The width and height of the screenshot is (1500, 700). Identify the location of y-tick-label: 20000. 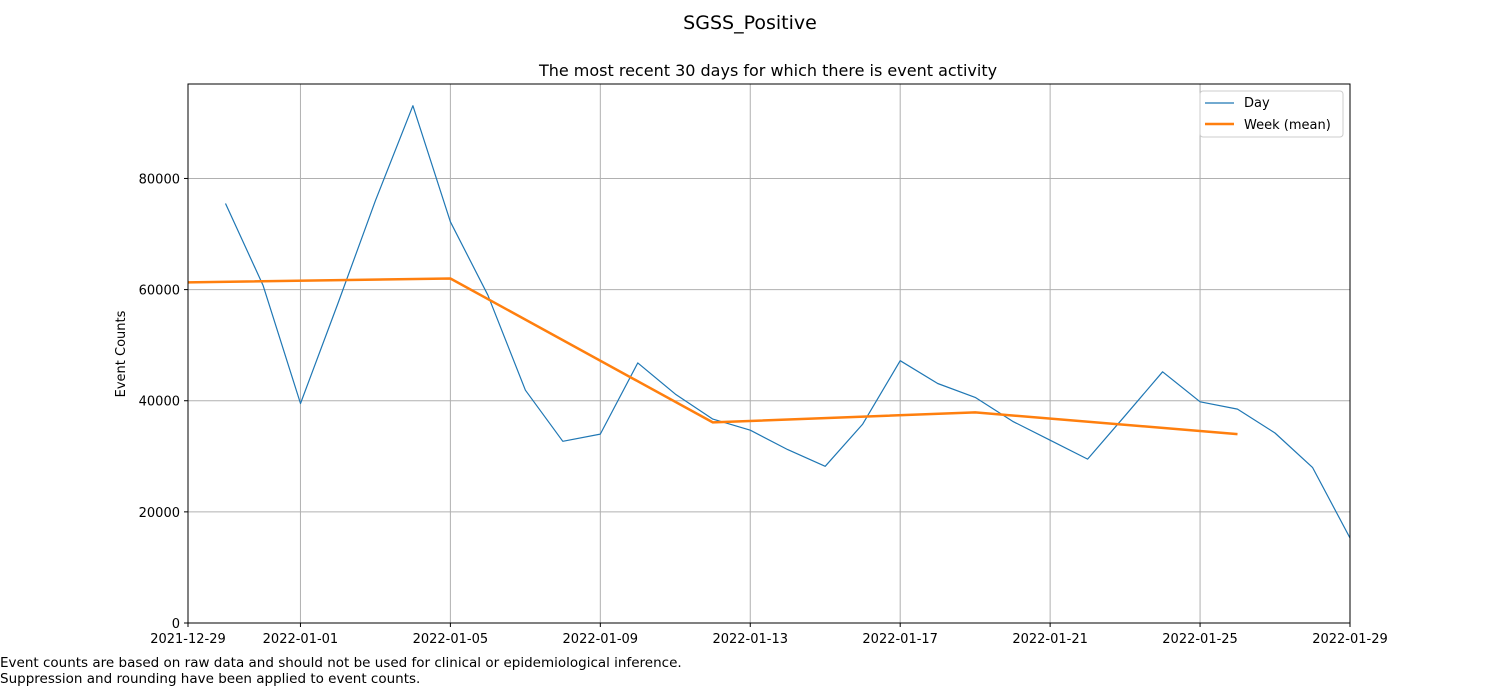
(159, 513).